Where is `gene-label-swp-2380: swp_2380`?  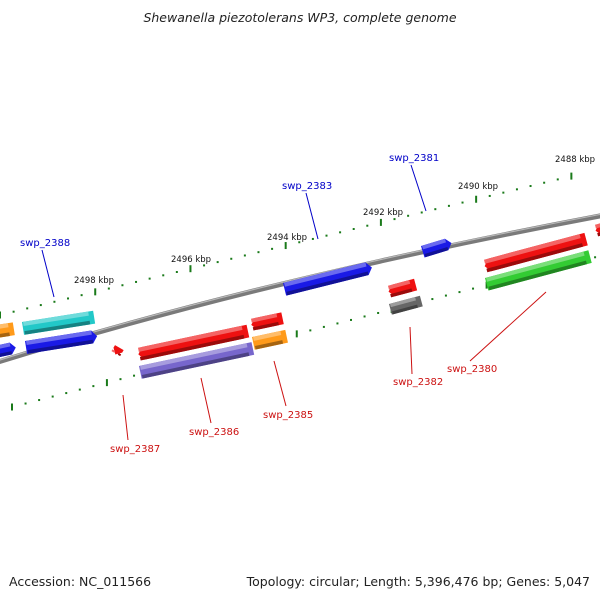
gene-label-swp-2380: swp_2380 is located at coordinates (472, 369).